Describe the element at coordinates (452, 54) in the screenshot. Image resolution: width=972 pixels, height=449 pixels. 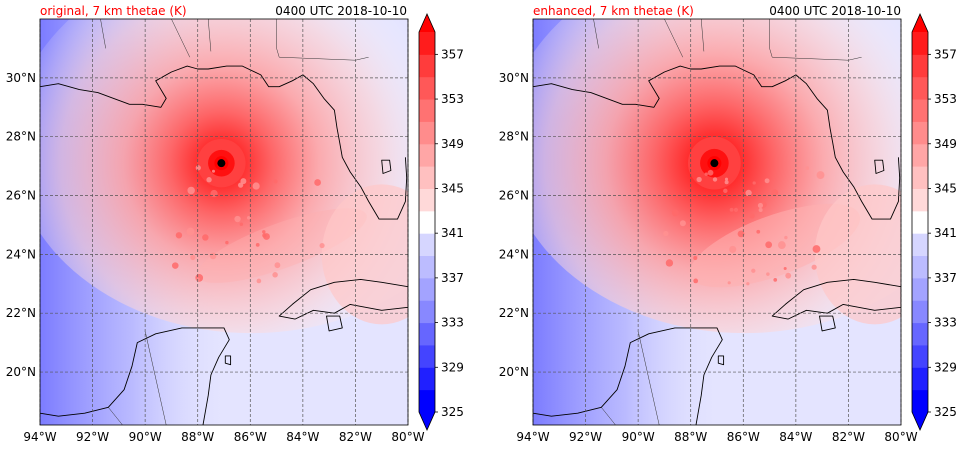
I see `colorbar-tick-label: 357` at that location.